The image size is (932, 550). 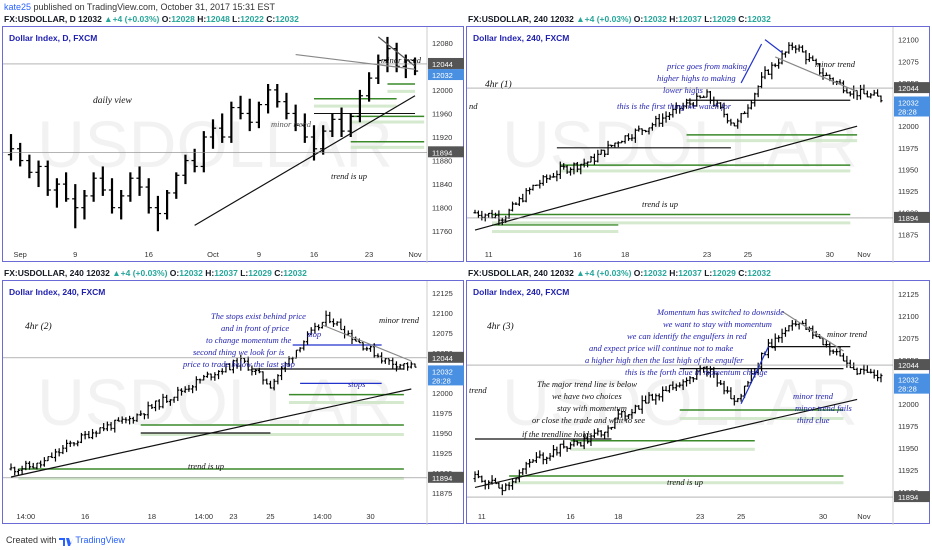 I want to click on annotation: to change momentum the, so click(x=248, y=340).